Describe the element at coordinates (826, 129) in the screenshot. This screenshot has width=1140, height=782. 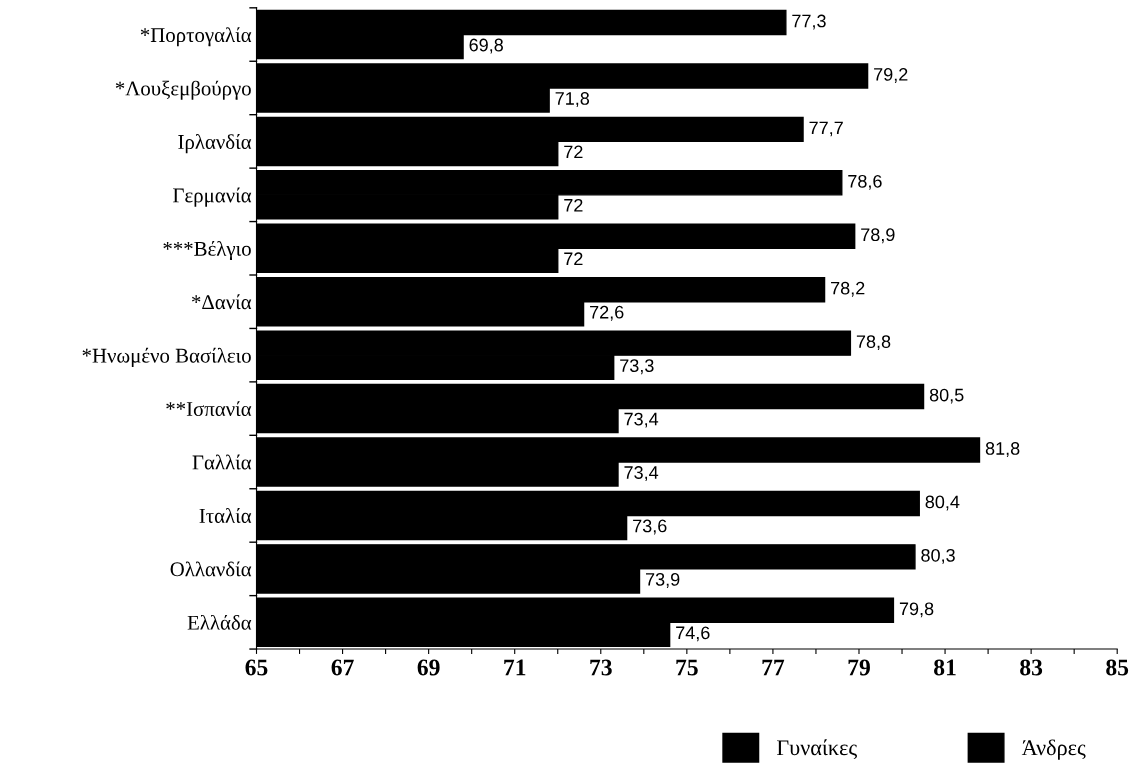
I see `data-label: 77,7` at that location.